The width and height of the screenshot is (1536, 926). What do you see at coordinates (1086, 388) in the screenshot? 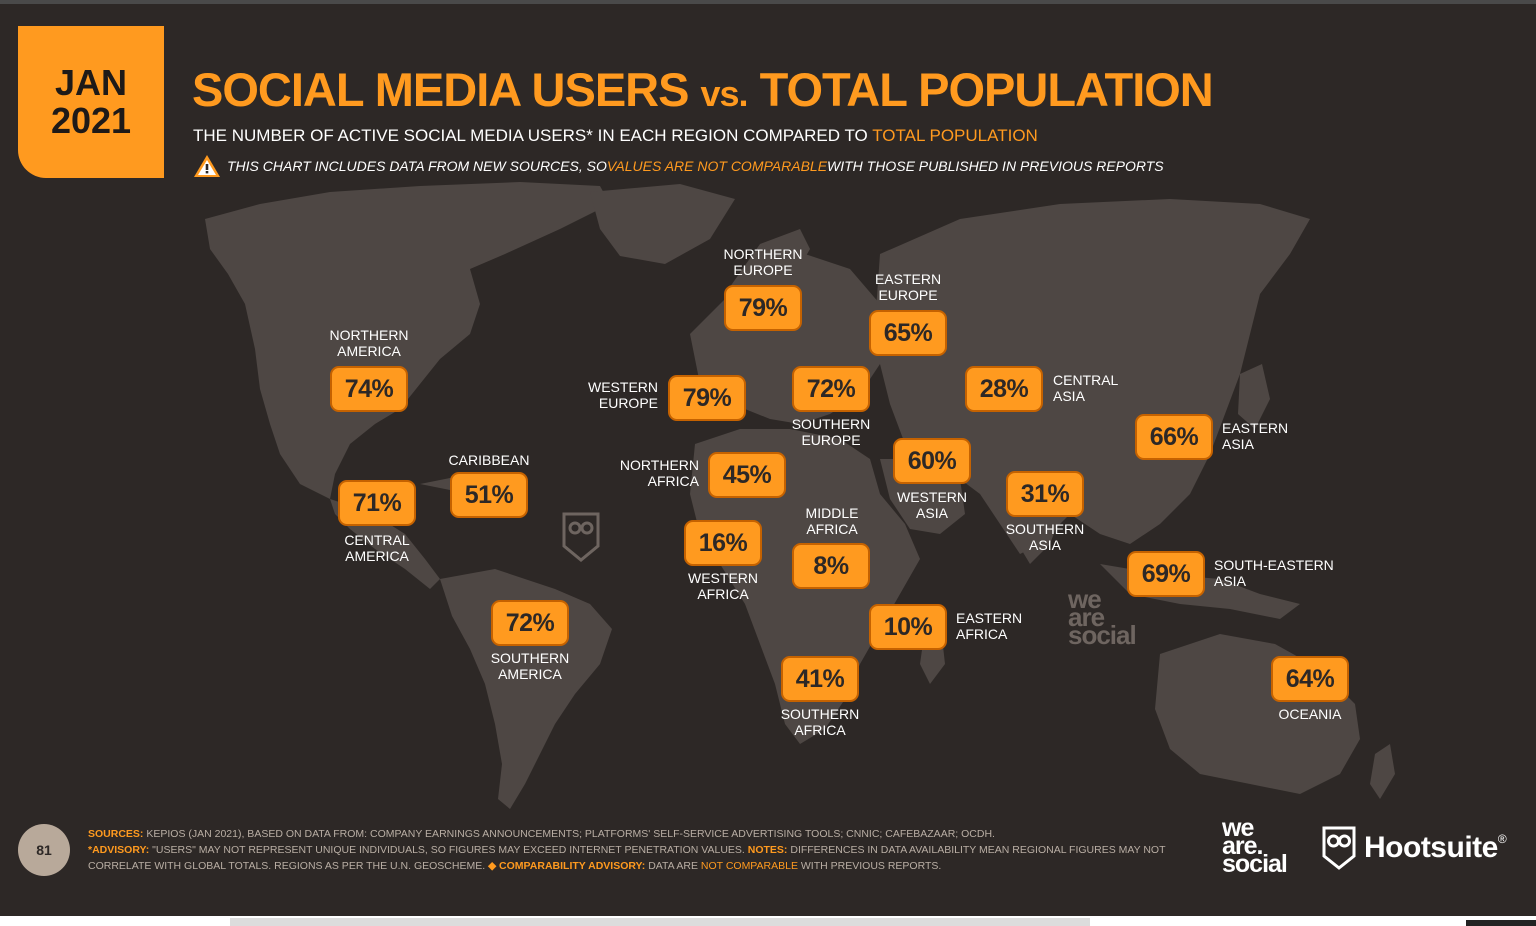
I see `region-label-central-asia: CENTRAL ASIA` at bounding box center [1086, 388].